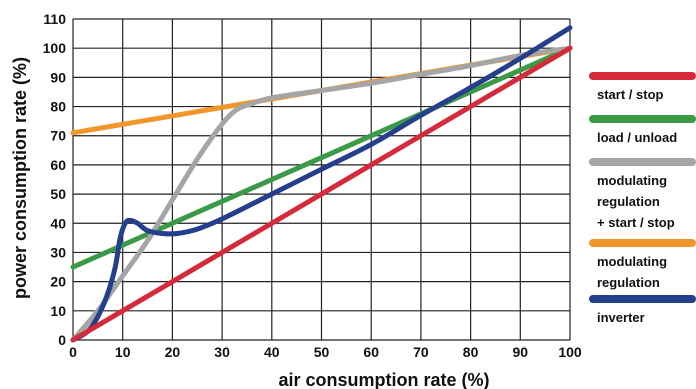 This screenshot has height=389, width=696. What do you see at coordinates (471, 352) in the screenshot?
I see `x-tick-label: 80` at bounding box center [471, 352].